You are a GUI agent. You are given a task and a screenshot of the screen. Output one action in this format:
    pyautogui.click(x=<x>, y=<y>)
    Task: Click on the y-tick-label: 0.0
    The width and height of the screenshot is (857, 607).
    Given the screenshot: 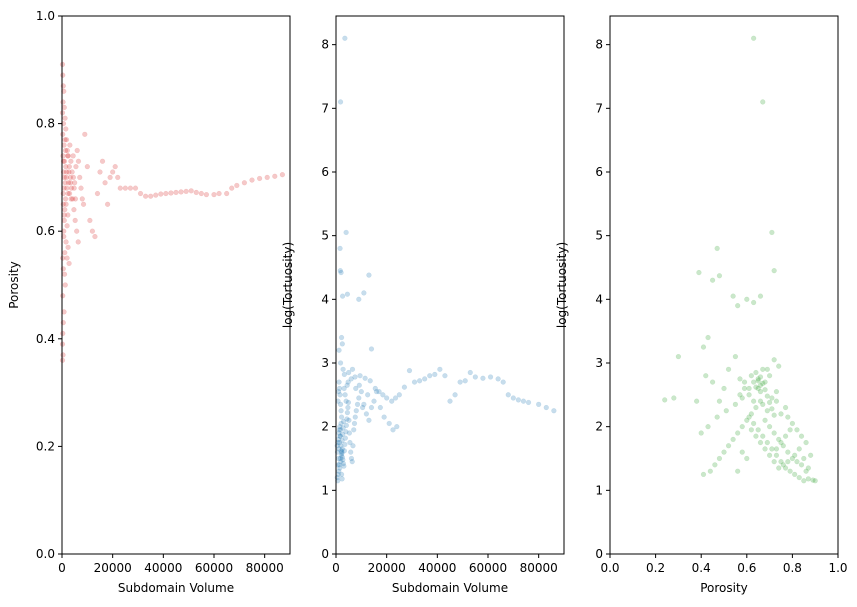 What is the action you would take?
    pyautogui.click(x=45, y=554)
    